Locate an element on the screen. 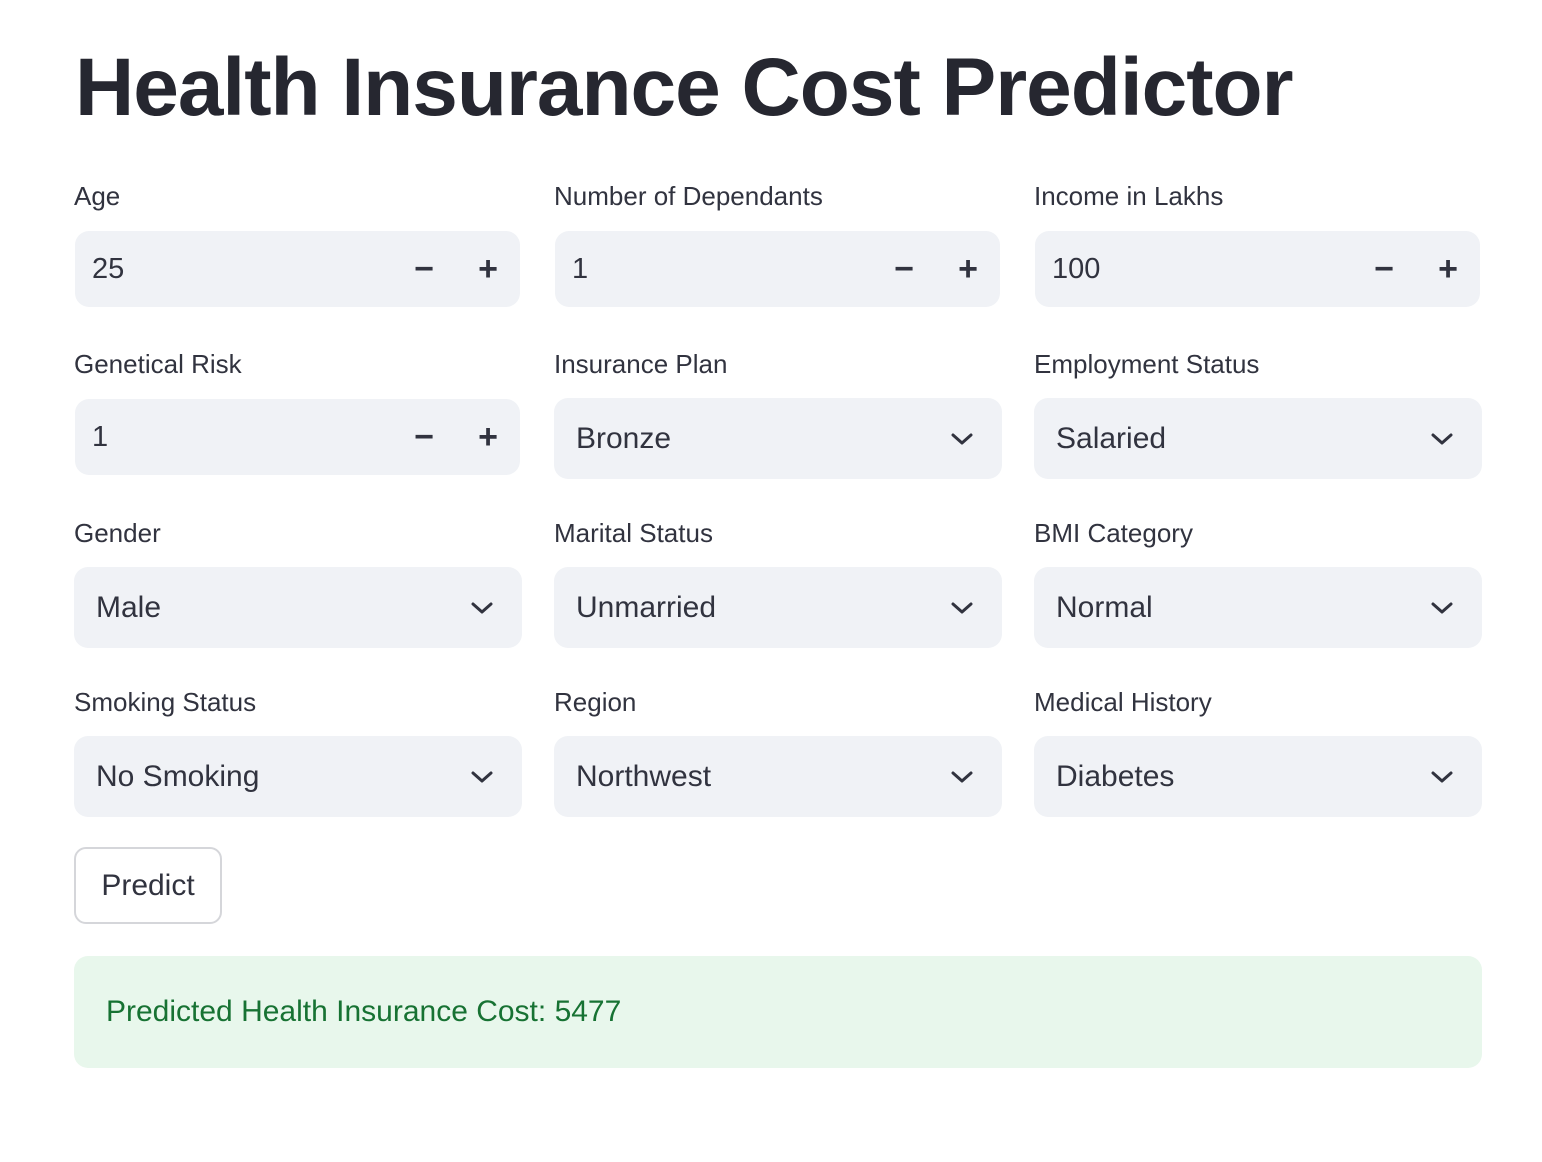 The image size is (1542, 1162). prediction-result-alert: Predicted Health Insurance Cost: 5477 is located at coordinates (778, 1012).